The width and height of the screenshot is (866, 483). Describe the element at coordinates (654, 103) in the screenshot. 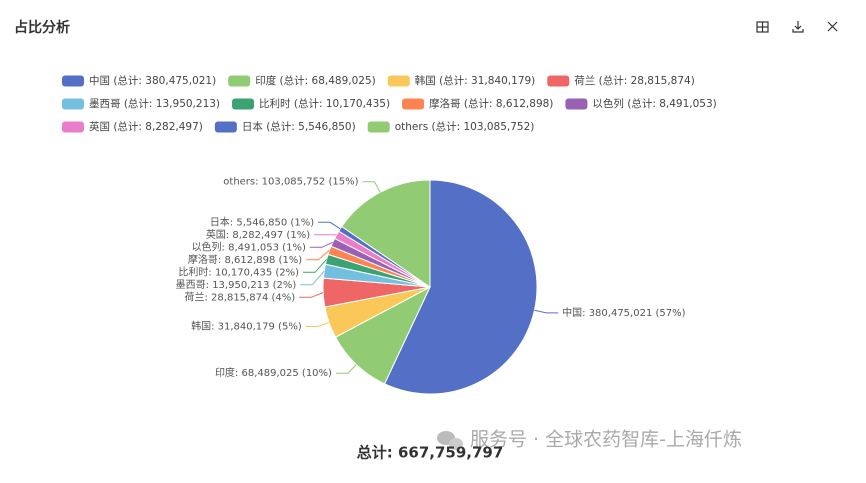

I see `legend-label: 以色列 (总计: 8,491,053)` at that location.